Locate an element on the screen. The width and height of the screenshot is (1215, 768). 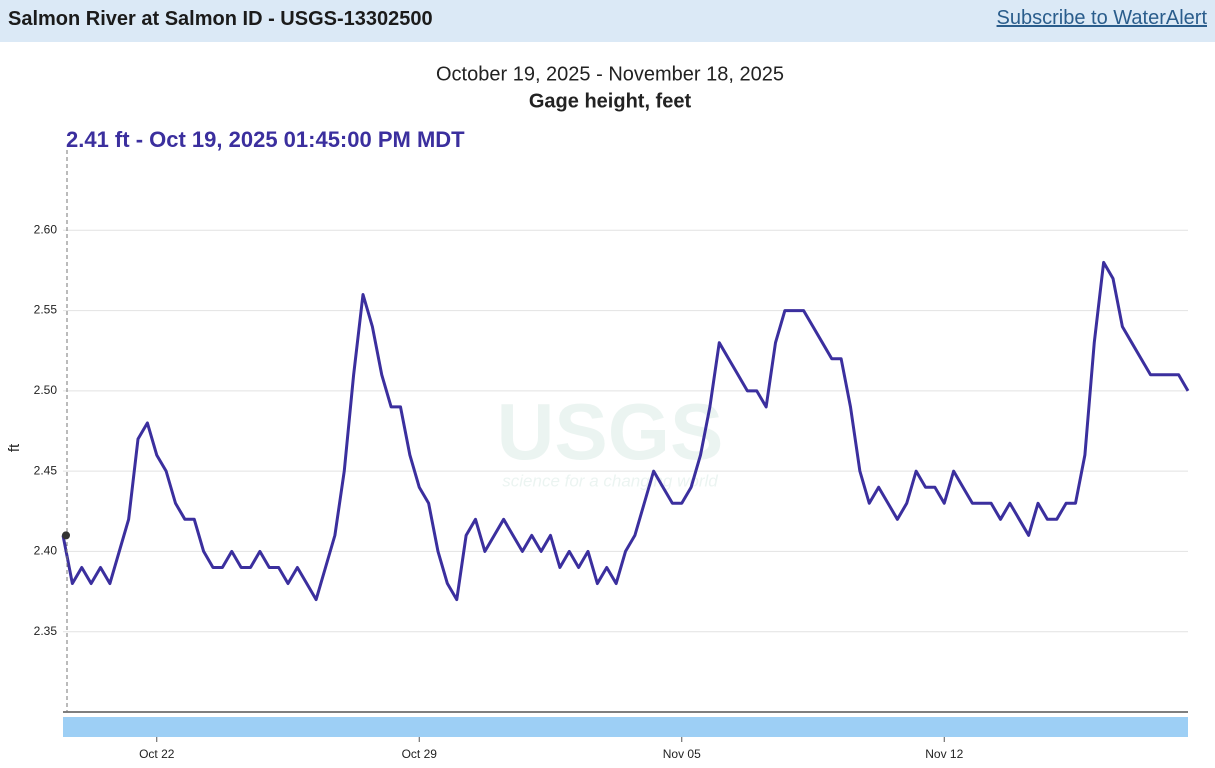
y-tick-label: 2.55 is located at coordinates (46, 310).